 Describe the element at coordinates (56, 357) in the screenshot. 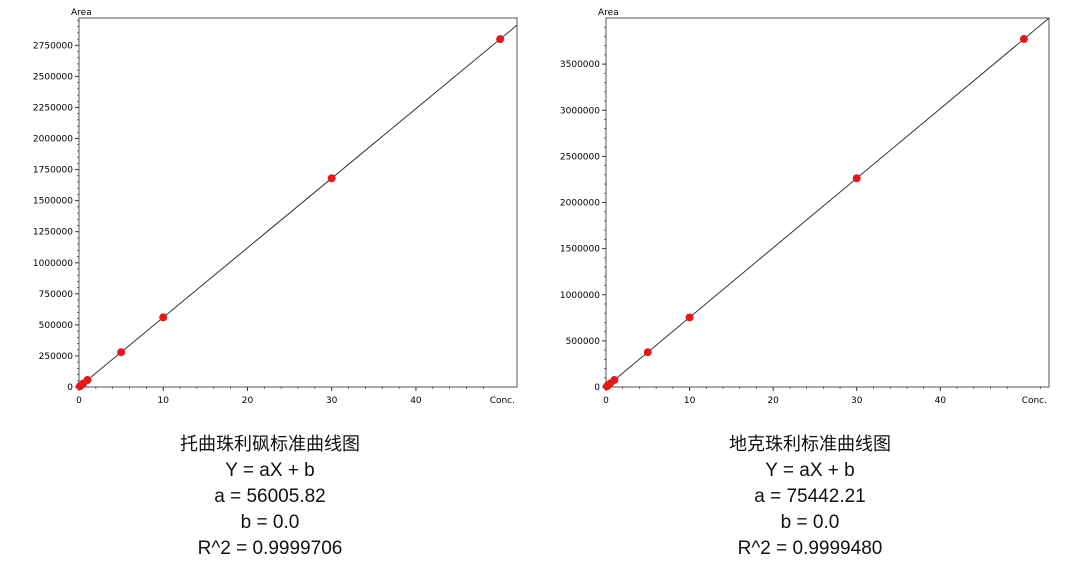

I see `y-tick-label: 250000` at that location.